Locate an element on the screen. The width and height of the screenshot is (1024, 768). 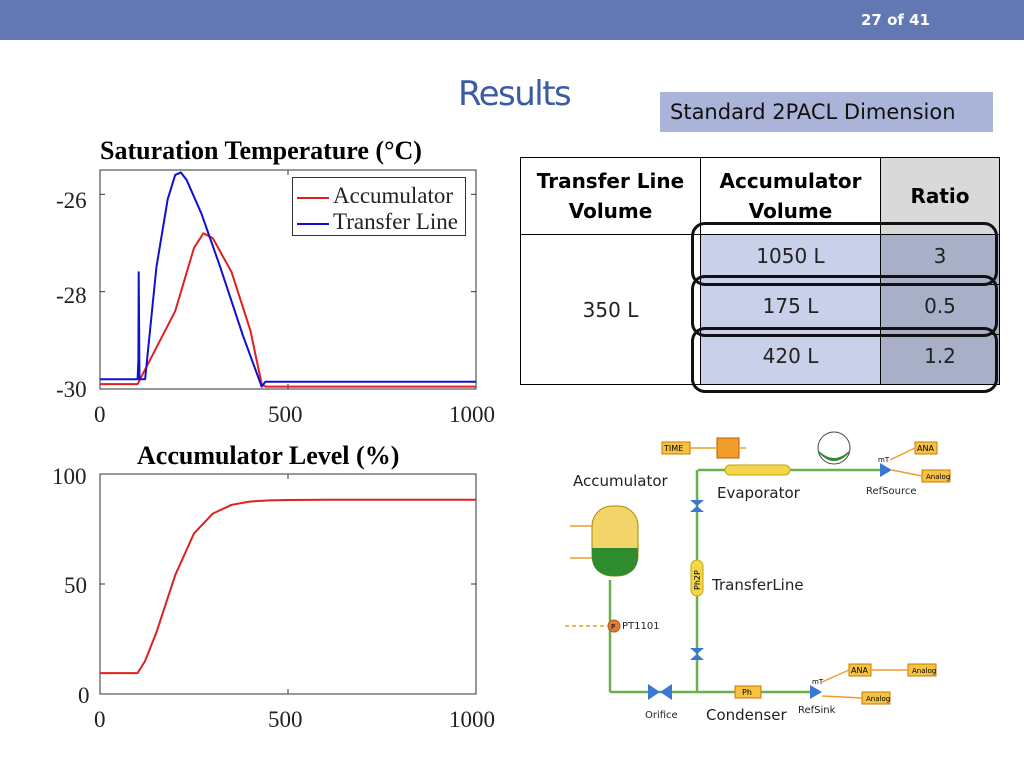
legend-label: Accumulator is located at coordinates (393, 195).